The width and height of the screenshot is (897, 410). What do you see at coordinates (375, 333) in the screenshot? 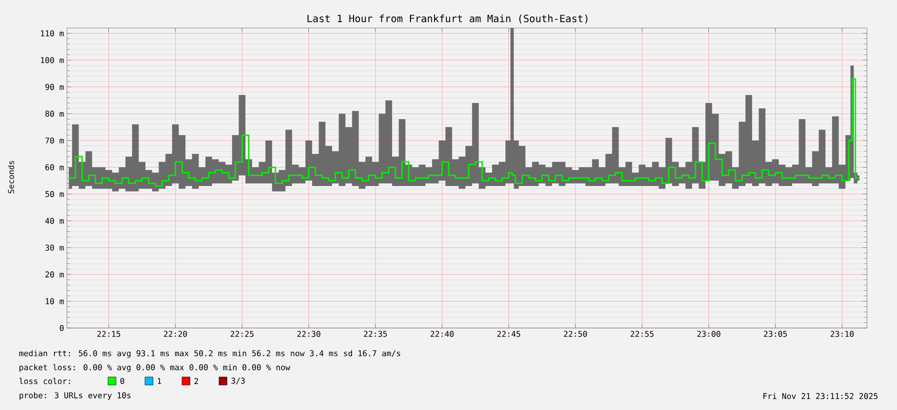
I see `x-tick-label: 22:35` at bounding box center [375, 333].